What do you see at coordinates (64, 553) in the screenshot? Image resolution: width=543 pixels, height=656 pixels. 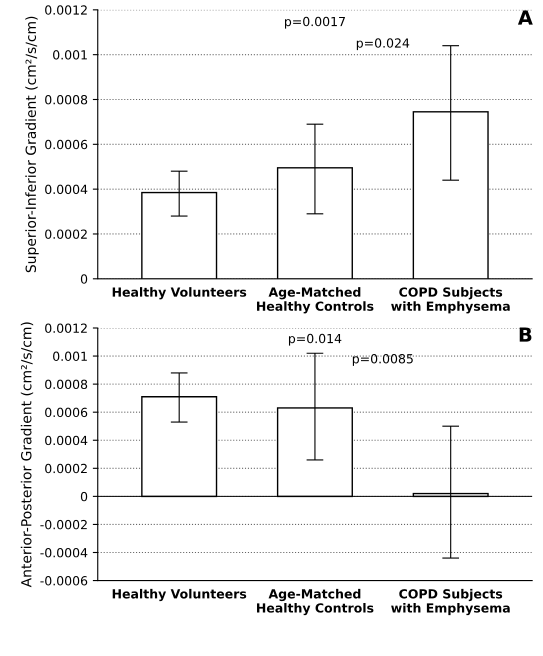 I see `y-tick-label: -0.0004` at bounding box center [64, 553].